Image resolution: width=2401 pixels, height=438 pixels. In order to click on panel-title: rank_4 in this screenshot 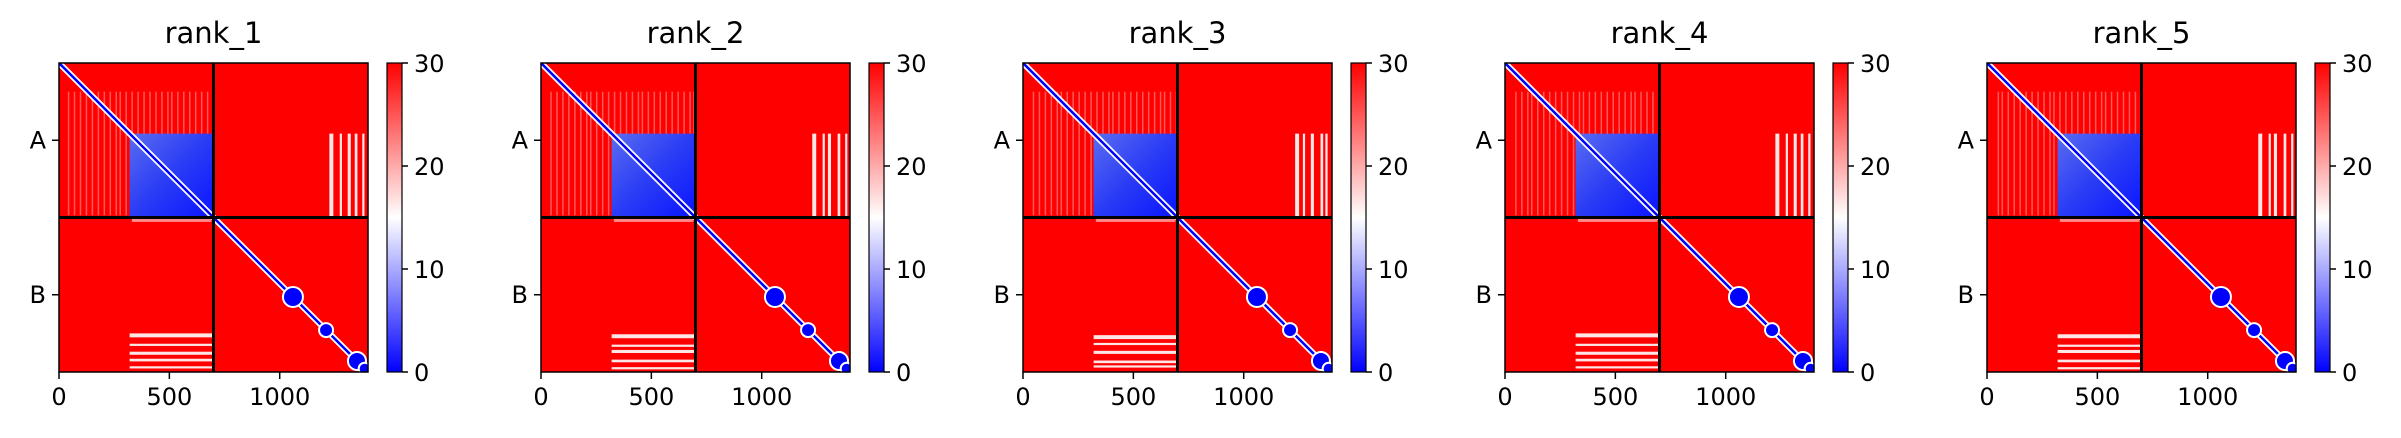, I will do `click(1660, 33)`.